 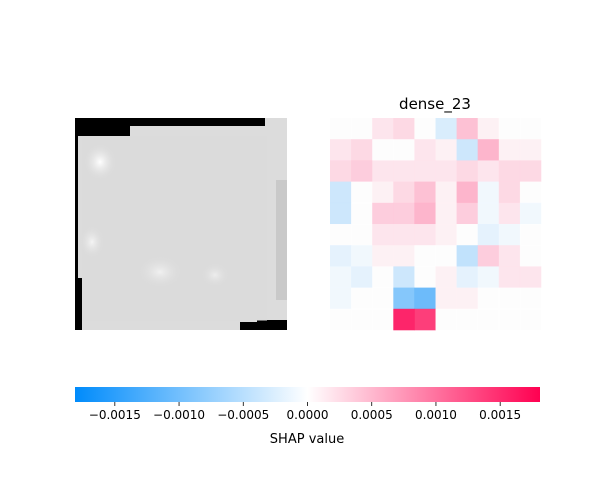 I want to click on colorbar-tick-label: −0.0005, so click(x=243, y=415).